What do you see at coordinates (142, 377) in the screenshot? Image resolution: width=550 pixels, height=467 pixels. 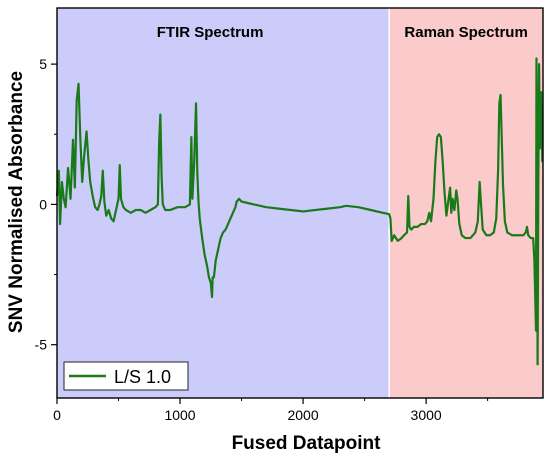 I see `legend-label-l-s-1-0: L/S 1.0` at bounding box center [142, 377].